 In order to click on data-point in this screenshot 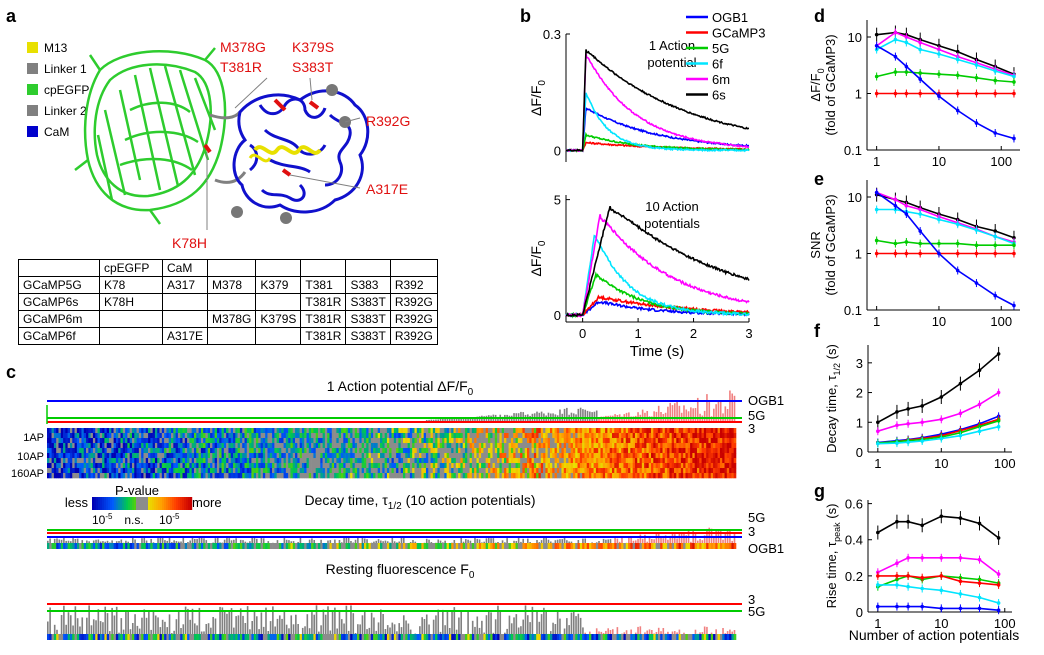, I will do `click(976, 253)`.